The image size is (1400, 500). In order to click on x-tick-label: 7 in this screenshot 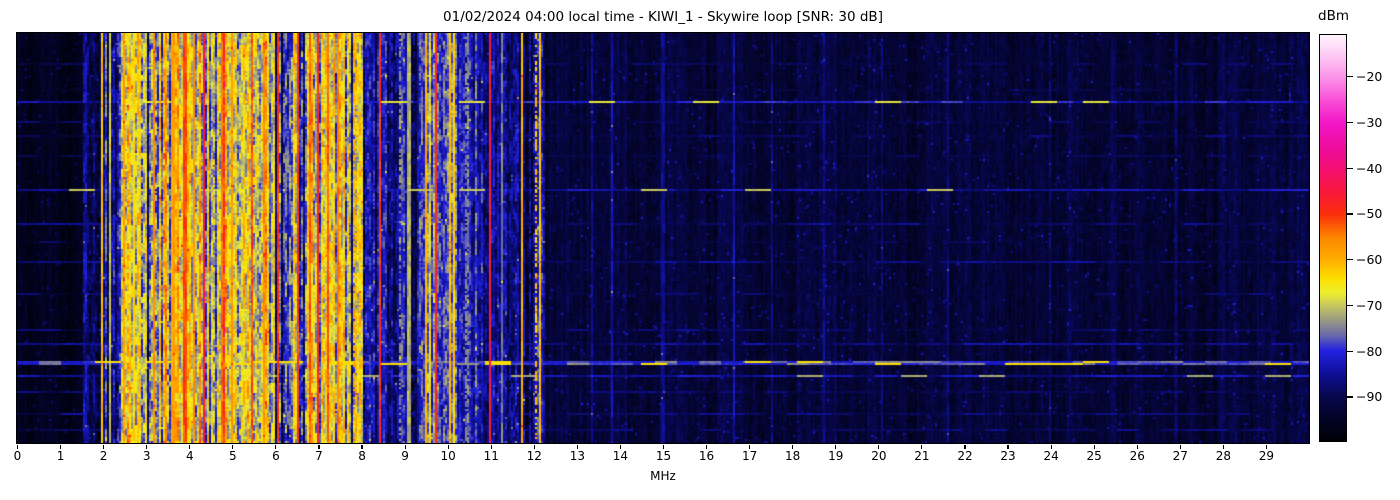, I will do `click(319, 456)`.